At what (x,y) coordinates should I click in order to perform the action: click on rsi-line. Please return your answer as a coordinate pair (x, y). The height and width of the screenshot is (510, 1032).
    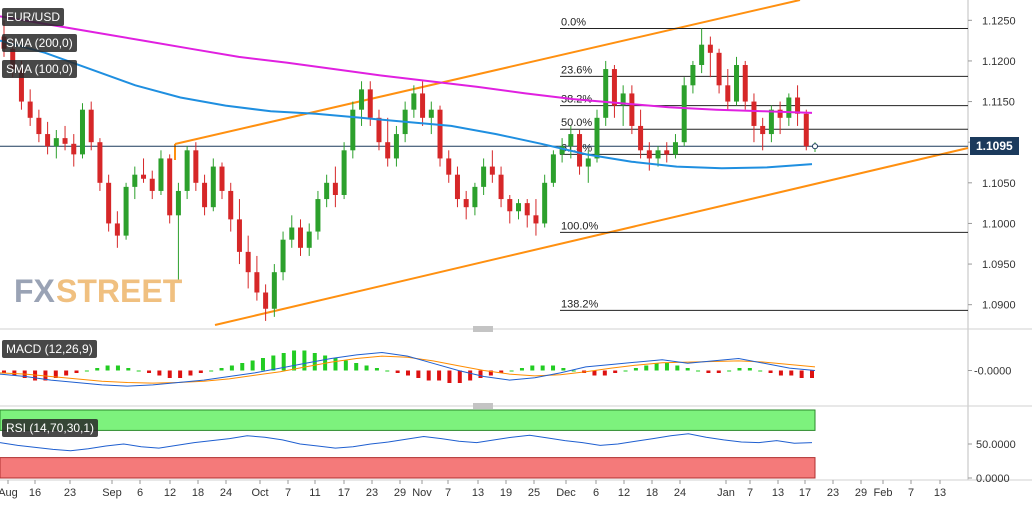
    Looking at the image, I should click on (406, 442).